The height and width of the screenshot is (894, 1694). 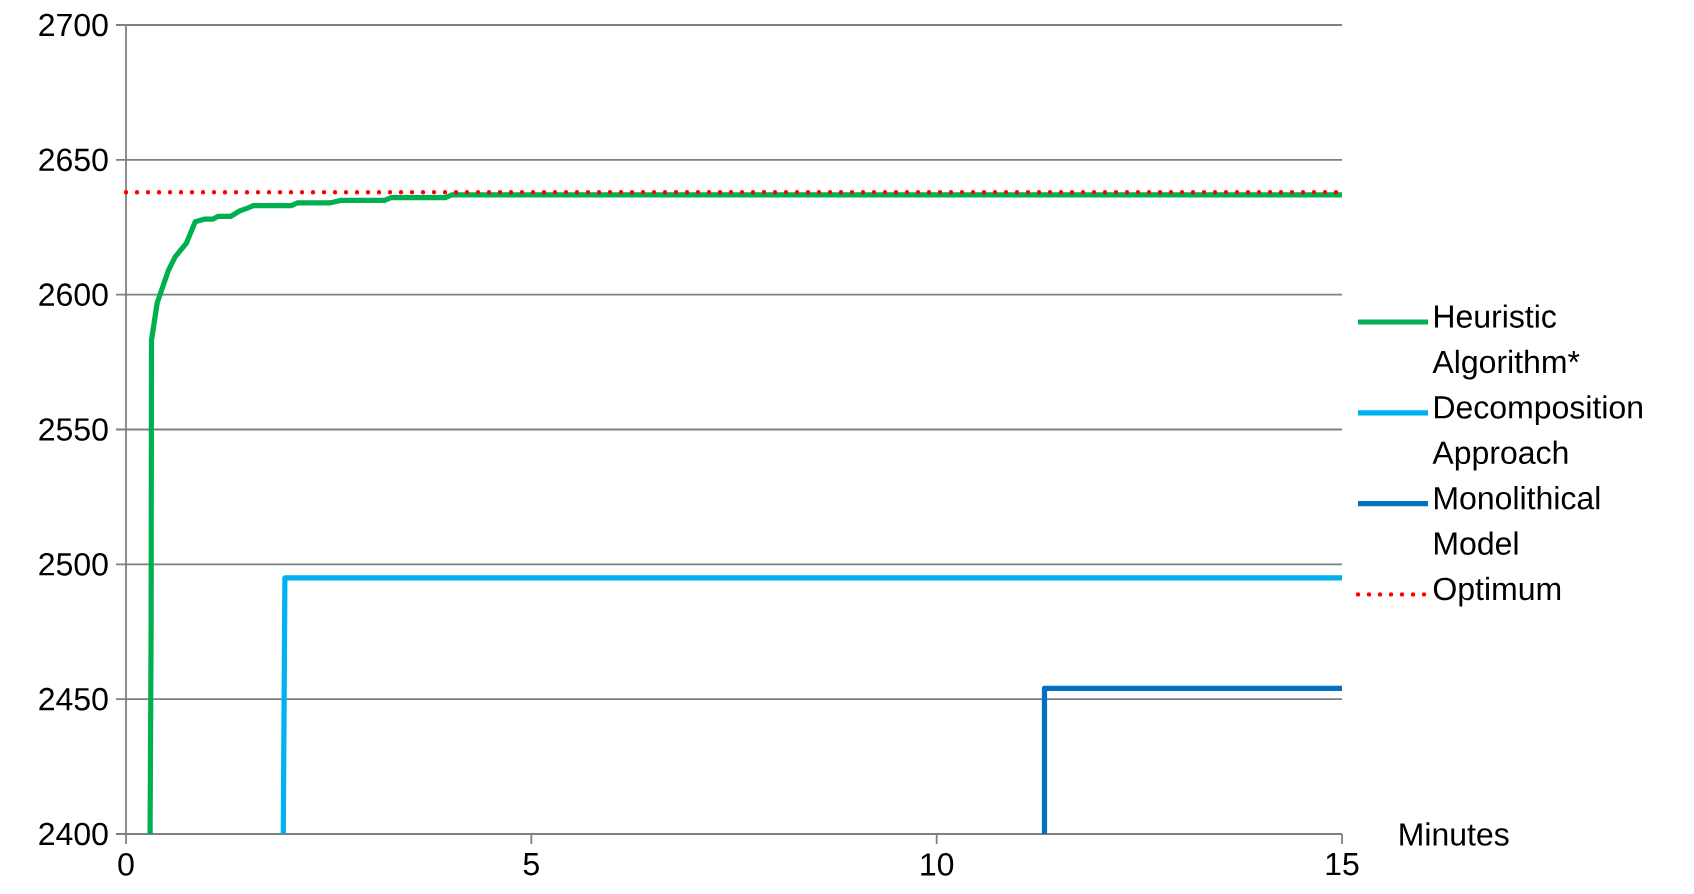 What do you see at coordinates (1517, 520) in the screenshot?
I see `legend-label: Monolithical Model` at bounding box center [1517, 520].